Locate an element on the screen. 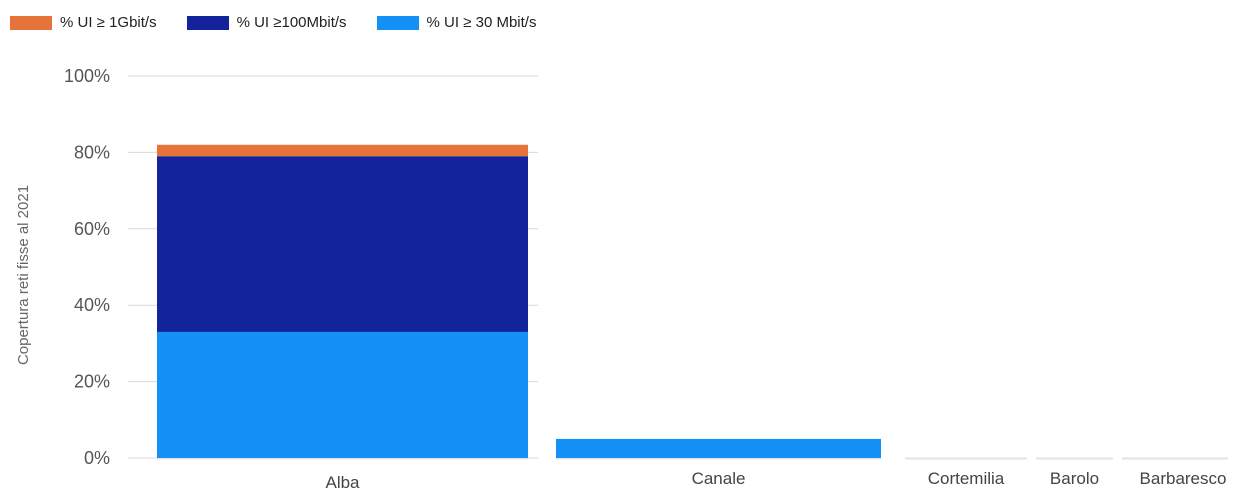 Image resolution: width=1233 pixels, height=490 pixels. y-tick-label: 80% is located at coordinates (92, 152).